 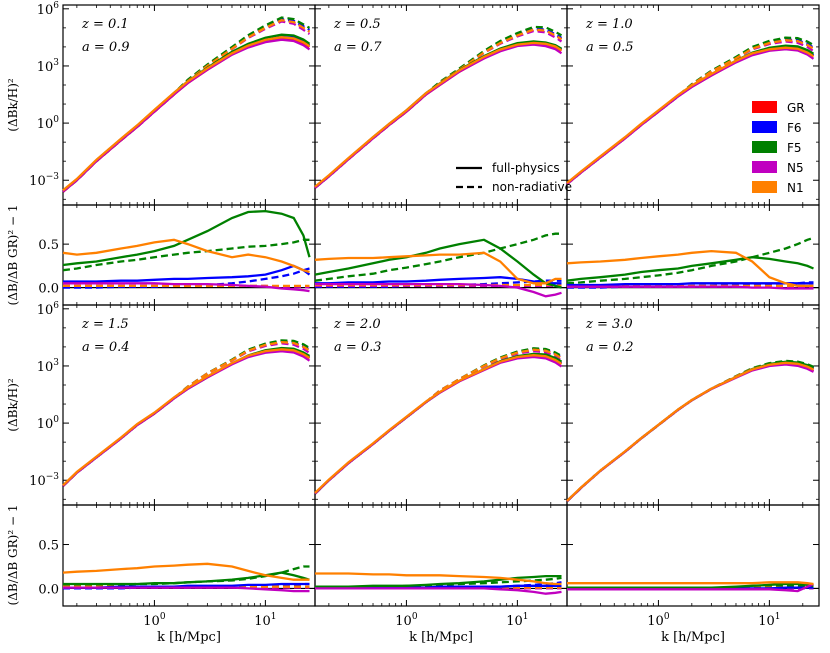 What do you see at coordinates (796, 108) in the screenshot?
I see `legend-model-label: GR` at bounding box center [796, 108].